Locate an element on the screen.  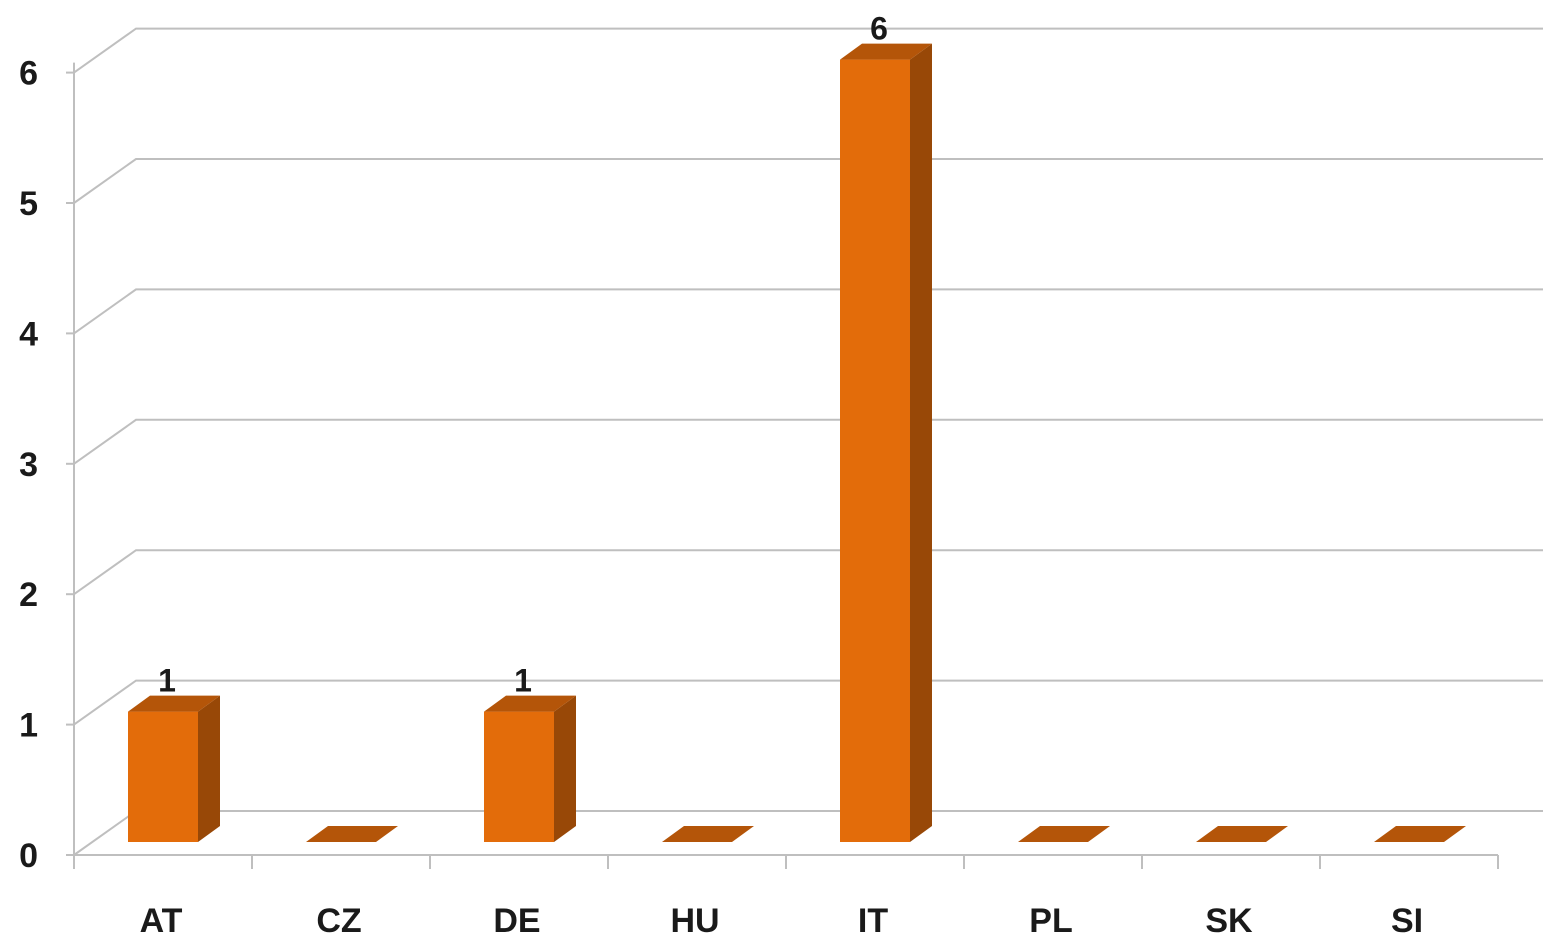
y-tick-label: 0 is located at coordinates (28, 856).